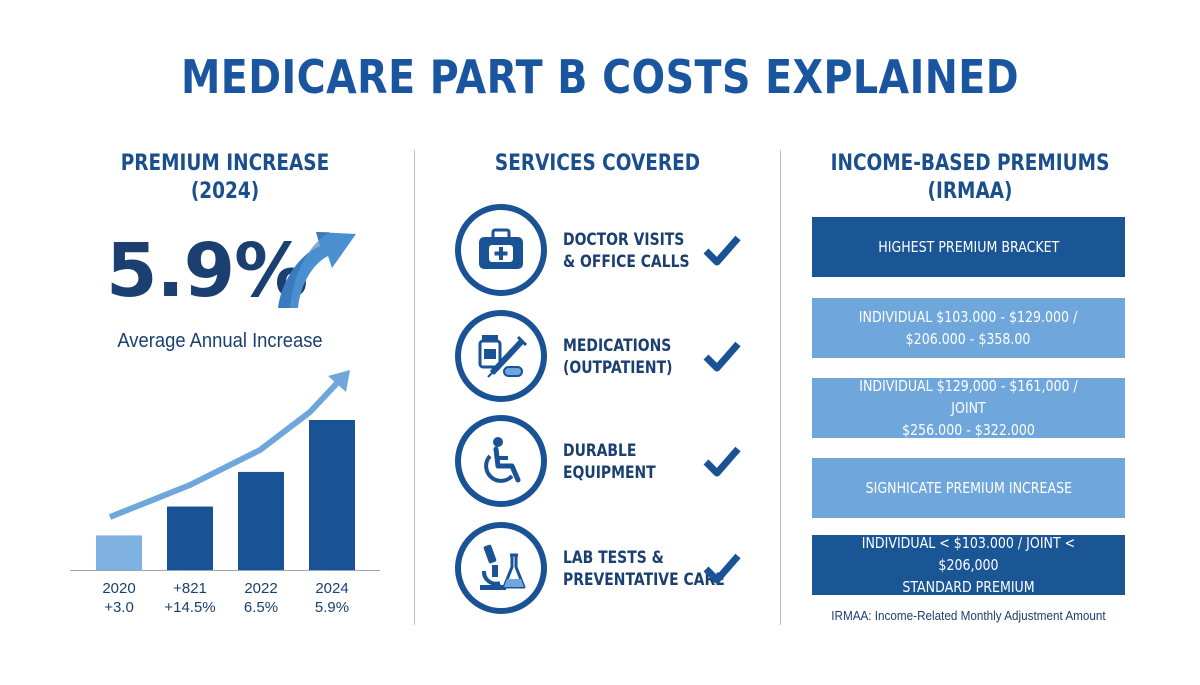 The image size is (1200, 685). Describe the element at coordinates (119, 598) in the screenshot. I see `chart-tick-label: 2020 +3.0` at that location.